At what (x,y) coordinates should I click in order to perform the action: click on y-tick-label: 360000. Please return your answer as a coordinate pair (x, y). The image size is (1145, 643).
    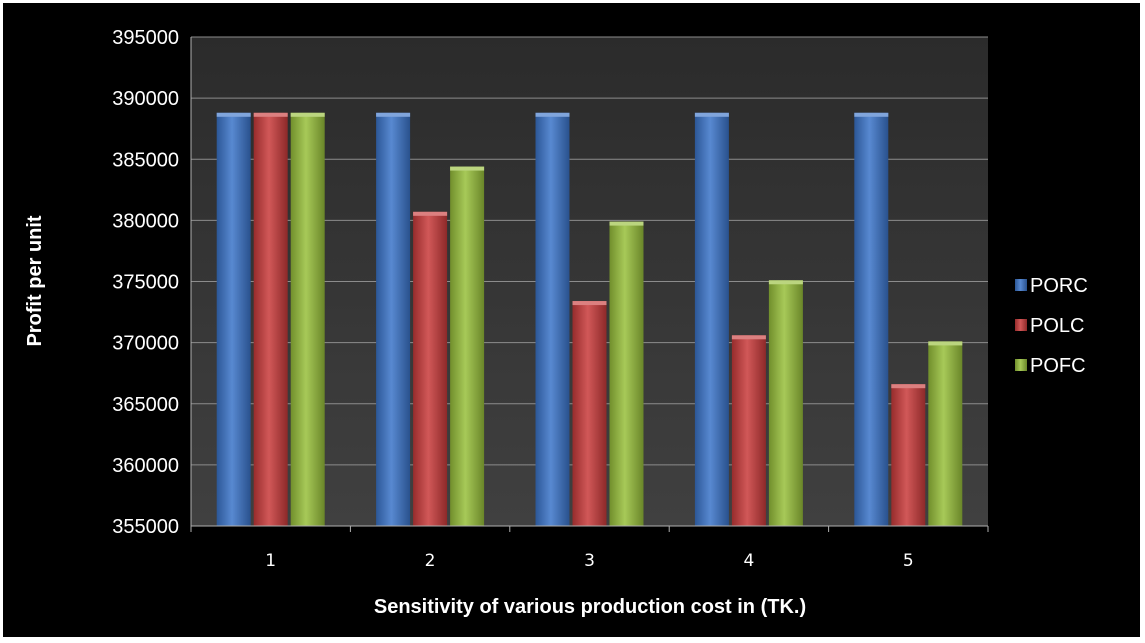
    Looking at the image, I should click on (145, 466).